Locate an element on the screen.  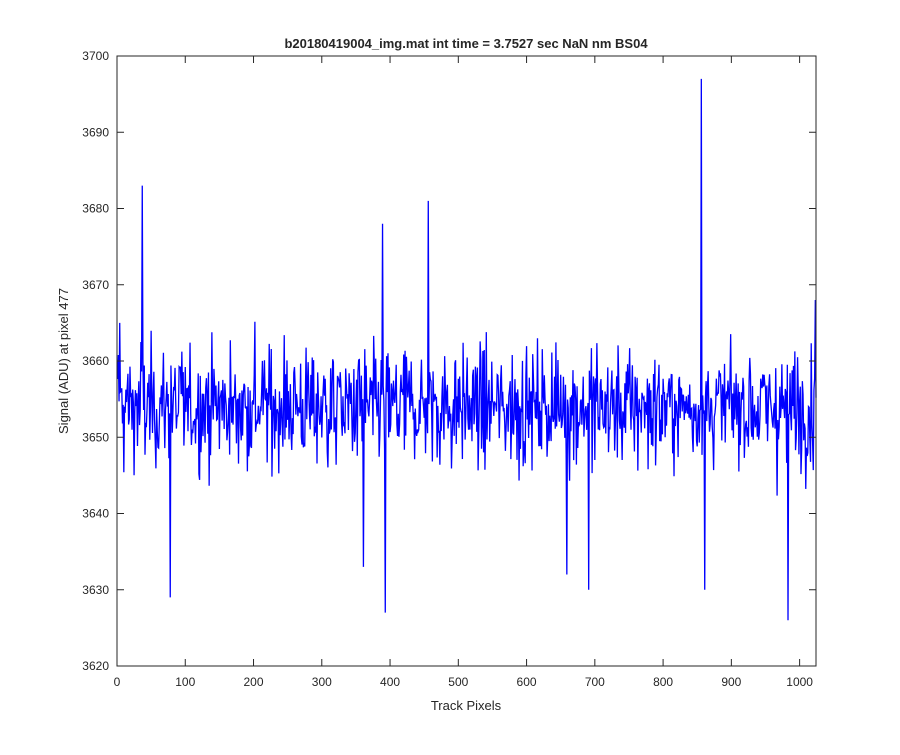
x-tick-label: 500 is located at coordinates (458, 682).